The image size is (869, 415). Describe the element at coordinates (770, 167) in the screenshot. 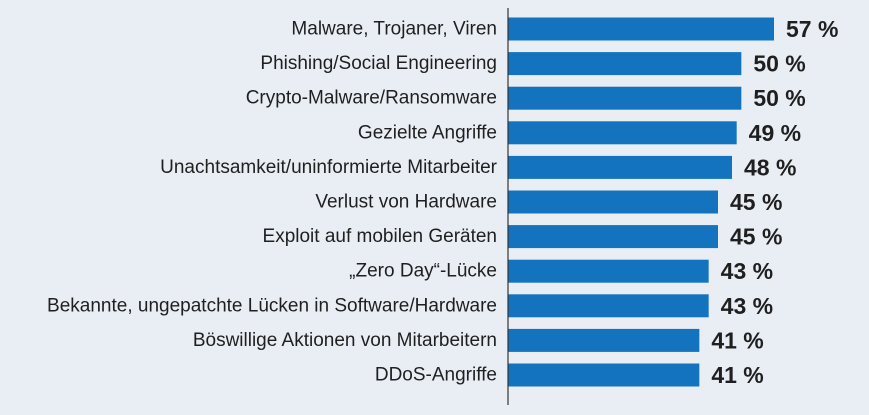

I see `value-label: 48 %` at that location.